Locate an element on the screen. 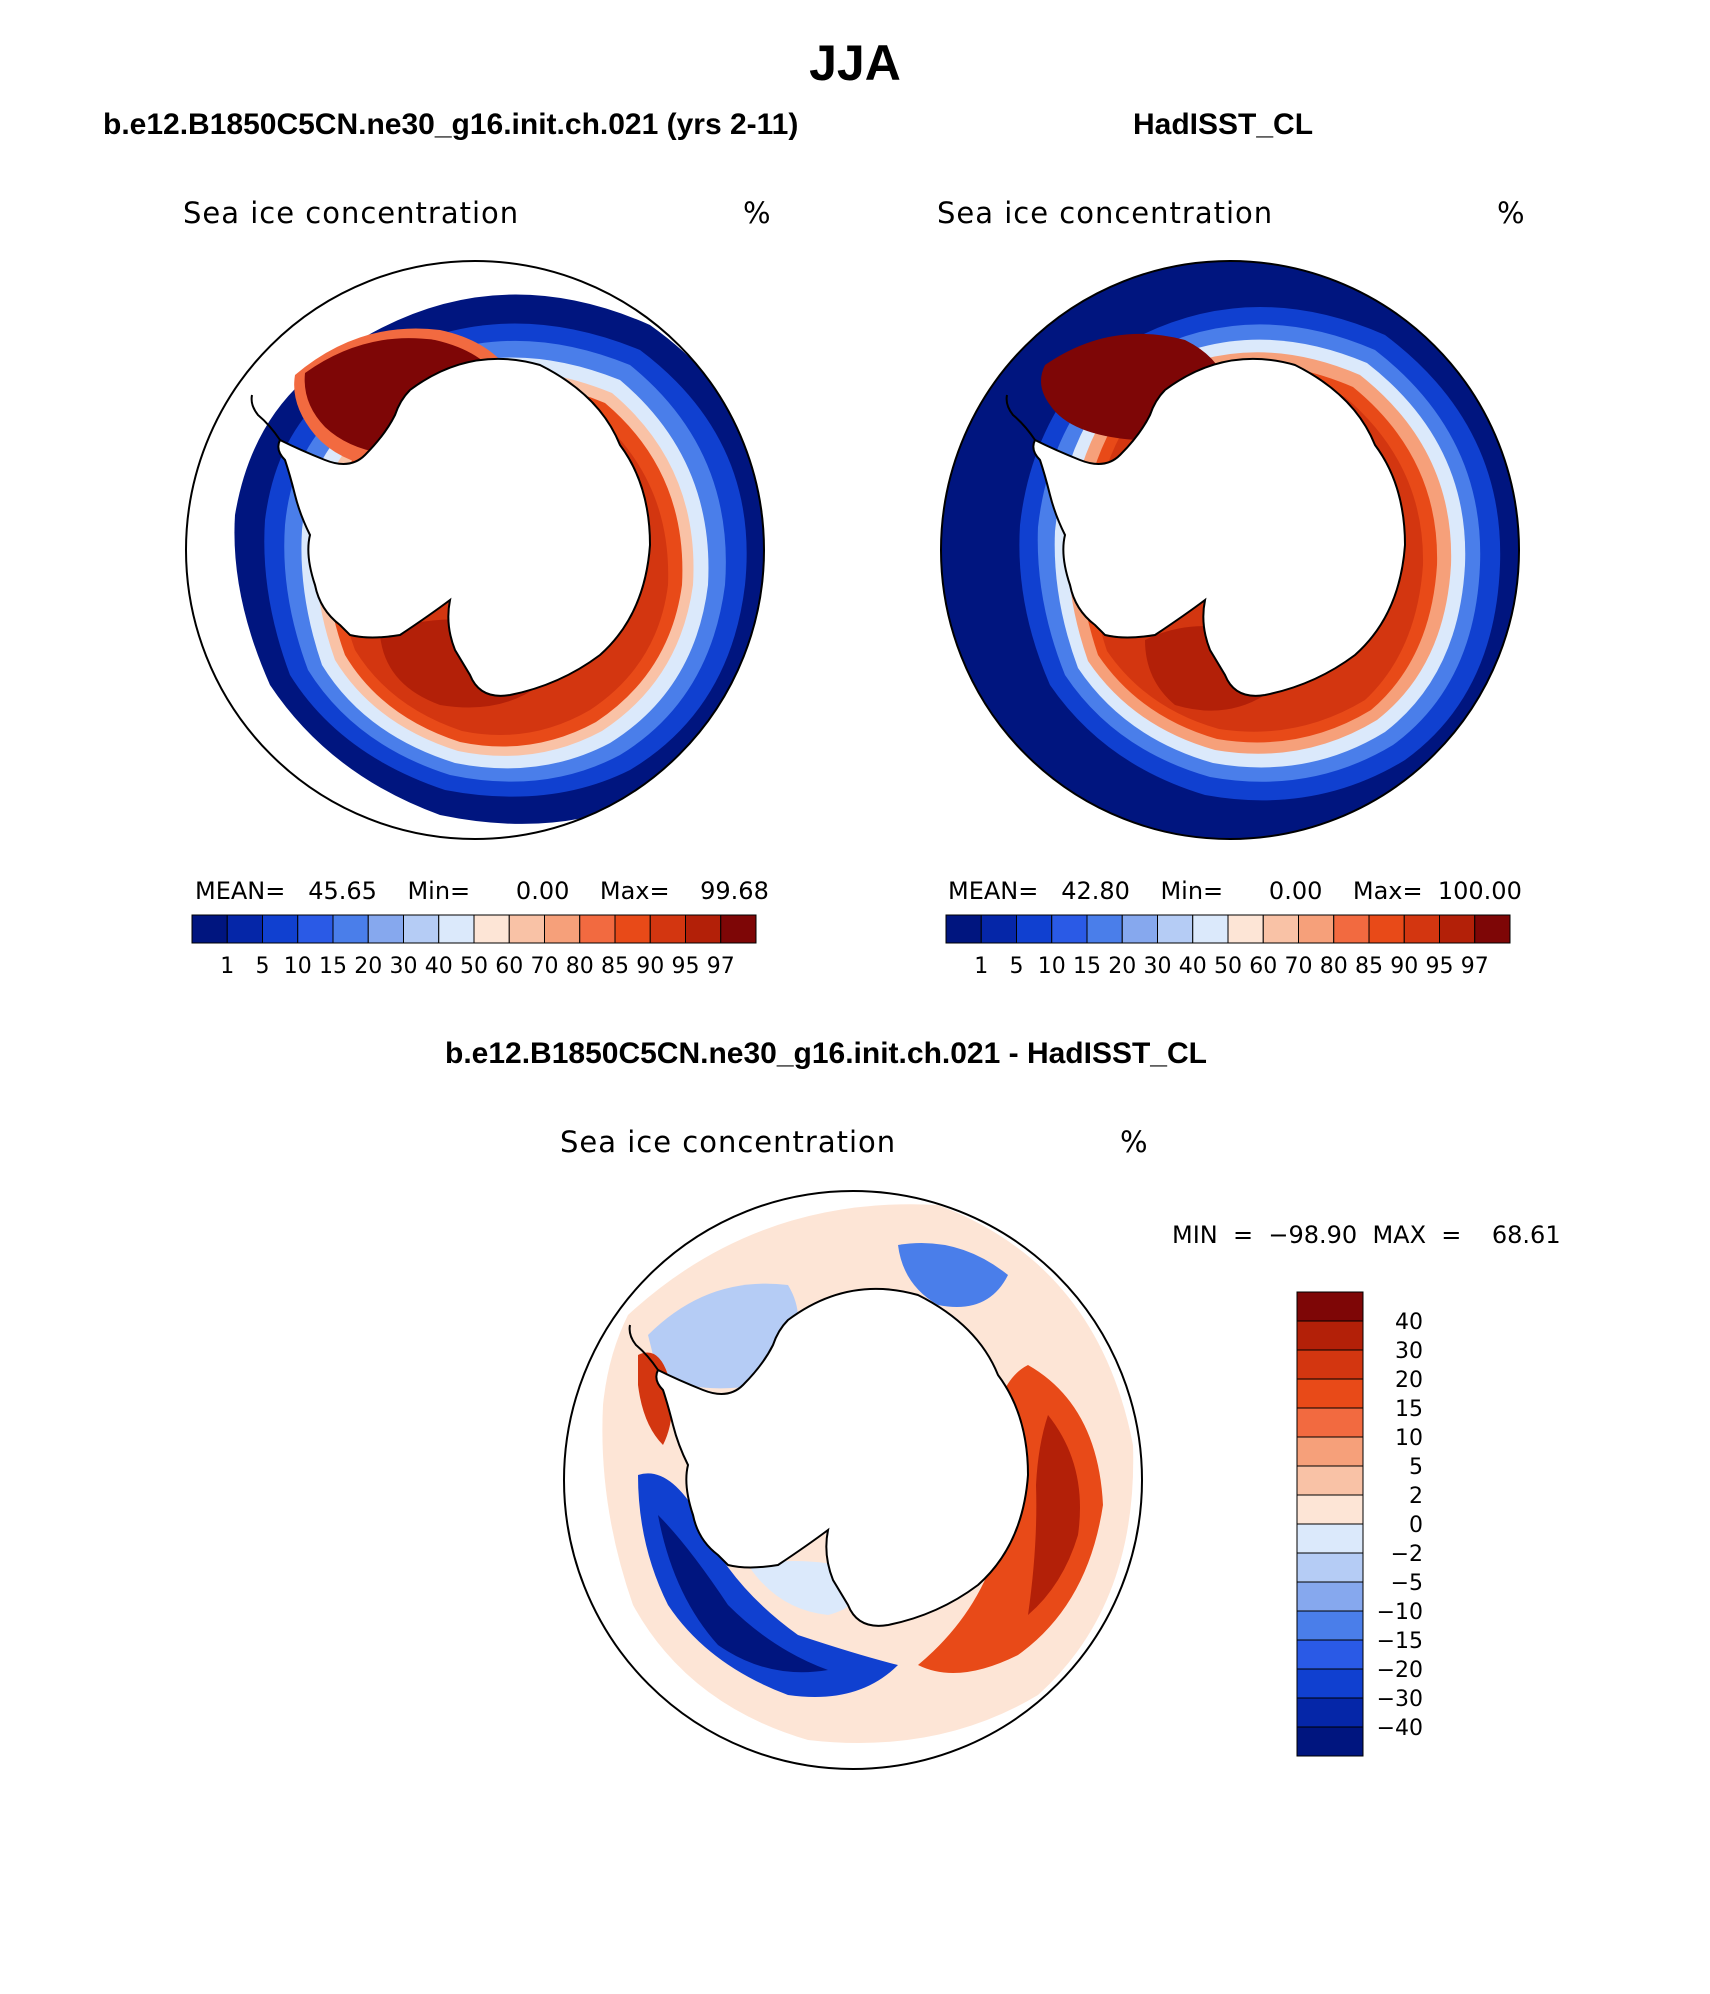 The height and width of the screenshot is (1994, 1710). model-units-label: % is located at coordinates (757, 213).